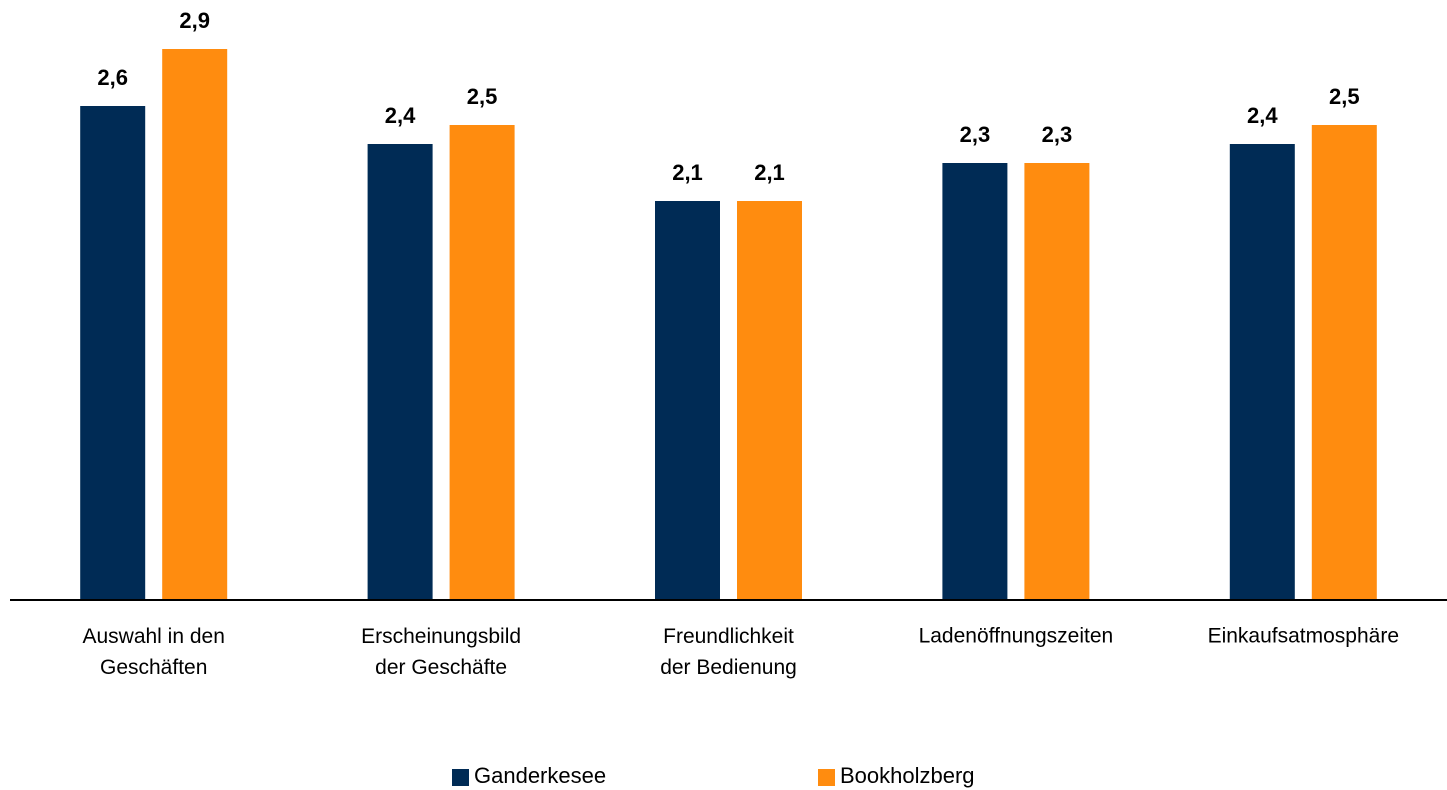 This screenshot has width=1447, height=790. I want to click on x-tick-label: Freundlichkeit der Bedienung, so click(728, 652).